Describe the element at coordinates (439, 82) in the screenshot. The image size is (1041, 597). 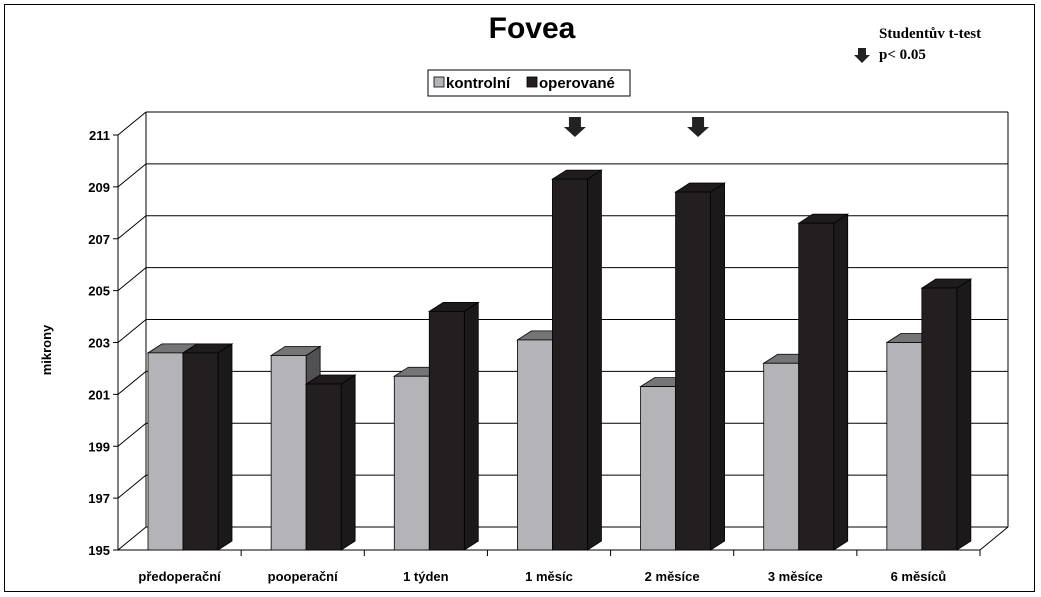
I see `legend-swatch-kontrolni` at that location.